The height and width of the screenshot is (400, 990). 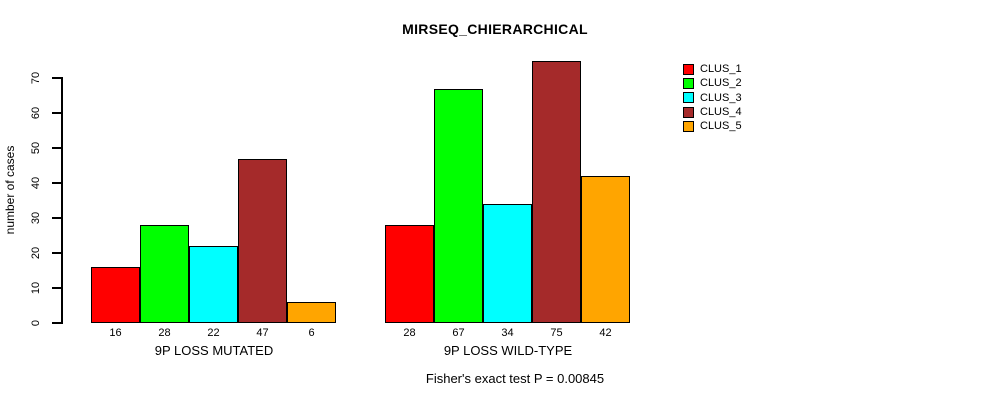 What do you see at coordinates (311, 333) in the screenshot?
I see `bar-value-label: 6` at bounding box center [311, 333].